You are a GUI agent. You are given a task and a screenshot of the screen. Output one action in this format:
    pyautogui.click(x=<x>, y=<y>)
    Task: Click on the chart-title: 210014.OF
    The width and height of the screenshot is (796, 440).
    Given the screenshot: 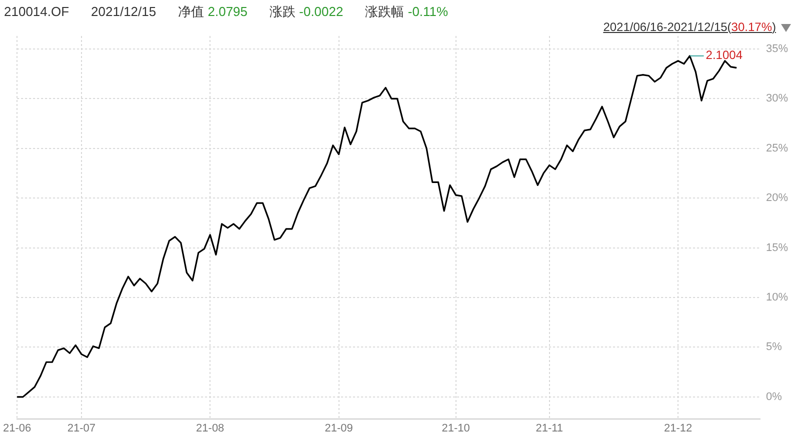 What is the action you would take?
    pyautogui.click(x=37, y=11)
    